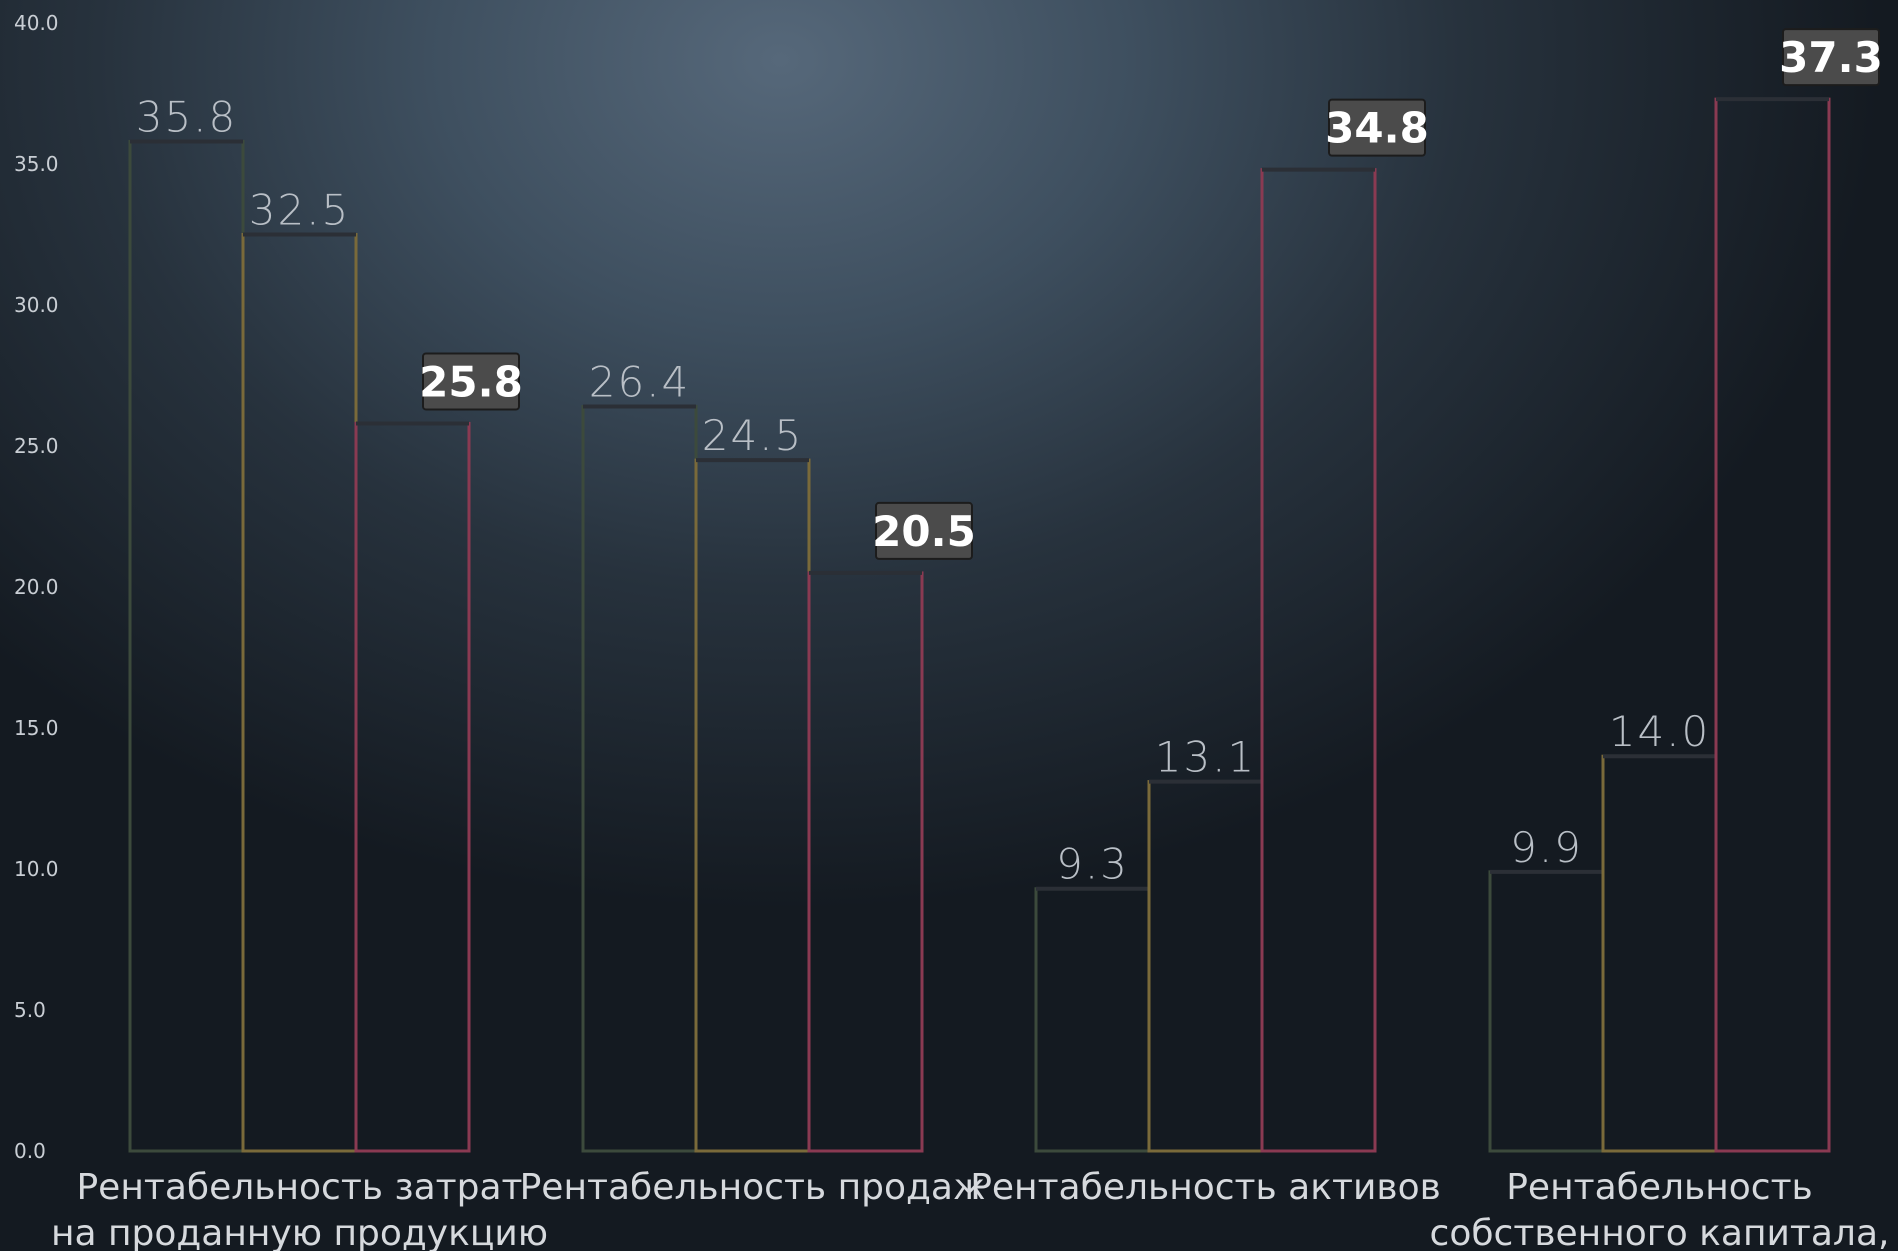 This screenshot has height=1251, width=1898. What do you see at coordinates (1660, 1232) in the screenshot?
I see `x-category-label: собственного капитала,` at bounding box center [1660, 1232].